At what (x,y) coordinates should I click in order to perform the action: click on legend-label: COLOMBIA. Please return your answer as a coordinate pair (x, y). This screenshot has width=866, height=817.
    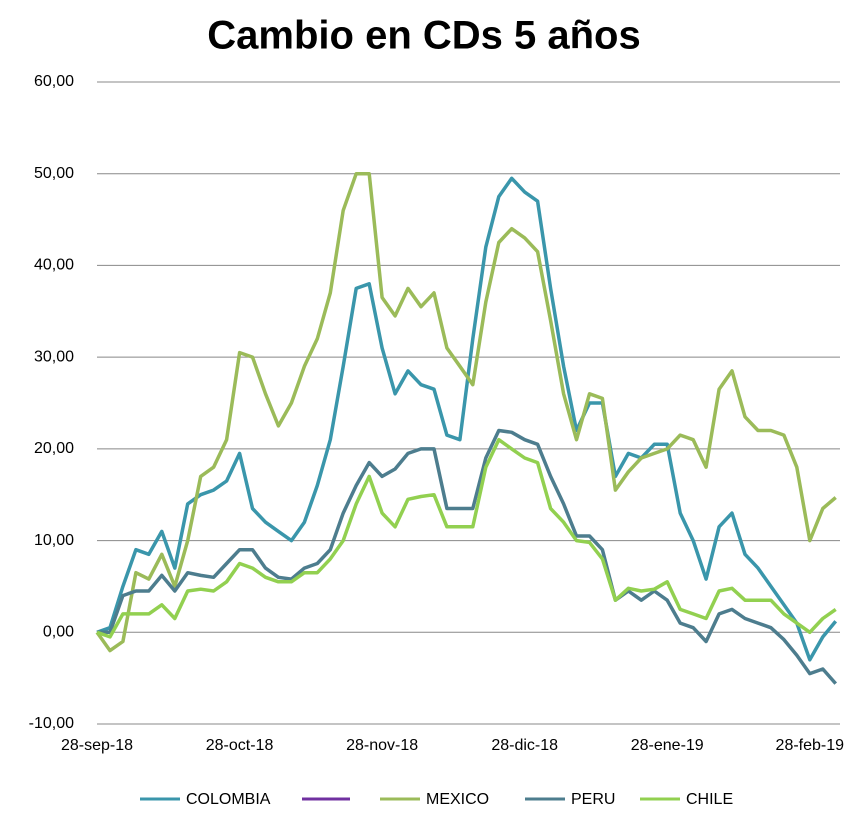
    Looking at the image, I should click on (228, 799).